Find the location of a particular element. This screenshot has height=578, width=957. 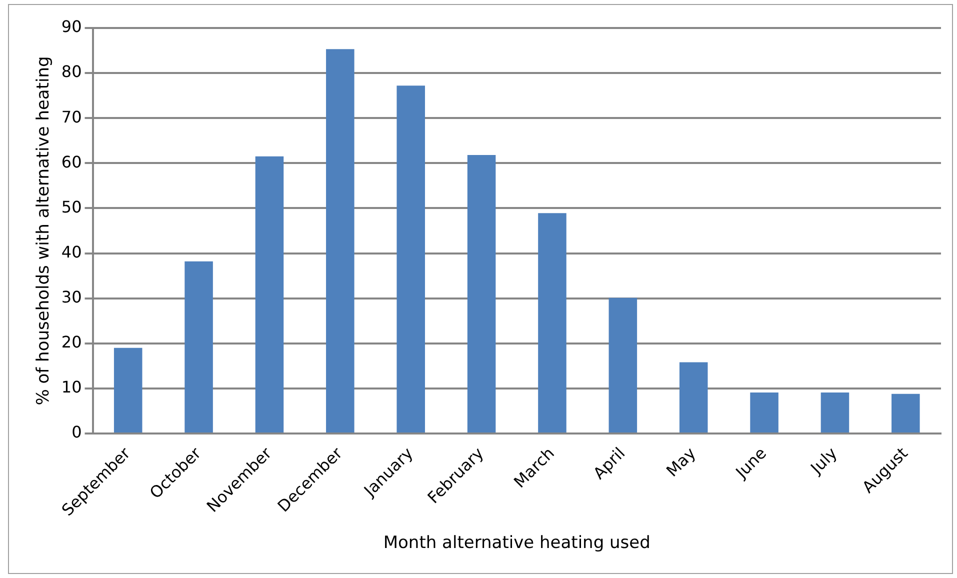

y-tick-label: 50 is located at coordinates (71, 206).